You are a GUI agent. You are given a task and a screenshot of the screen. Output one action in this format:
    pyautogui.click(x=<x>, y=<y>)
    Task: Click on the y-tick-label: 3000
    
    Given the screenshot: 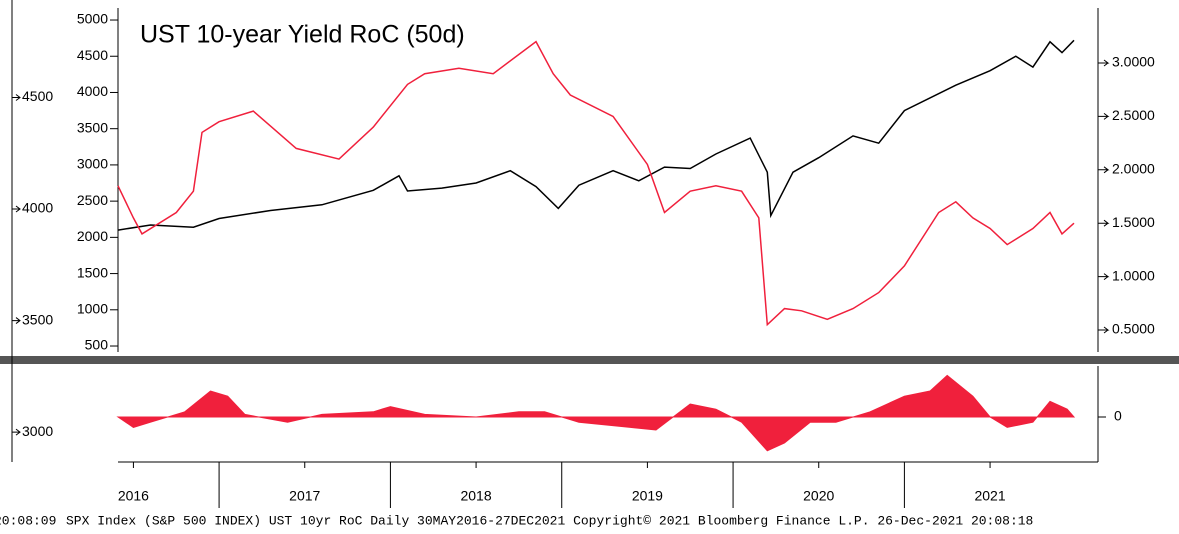 What is the action you would take?
    pyautogui.click(x=92, y=164)
    